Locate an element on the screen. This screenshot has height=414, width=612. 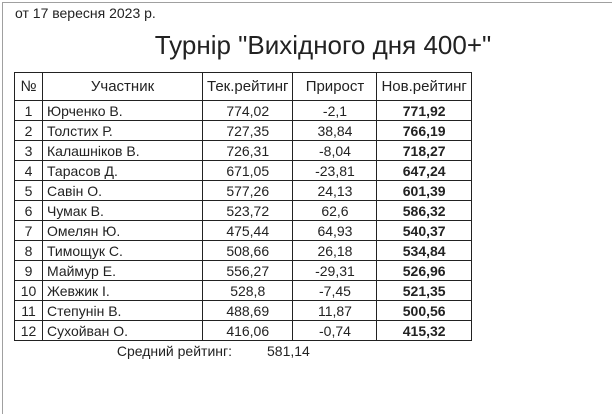
cell-number: 7 is located at coordinates (28, 230).